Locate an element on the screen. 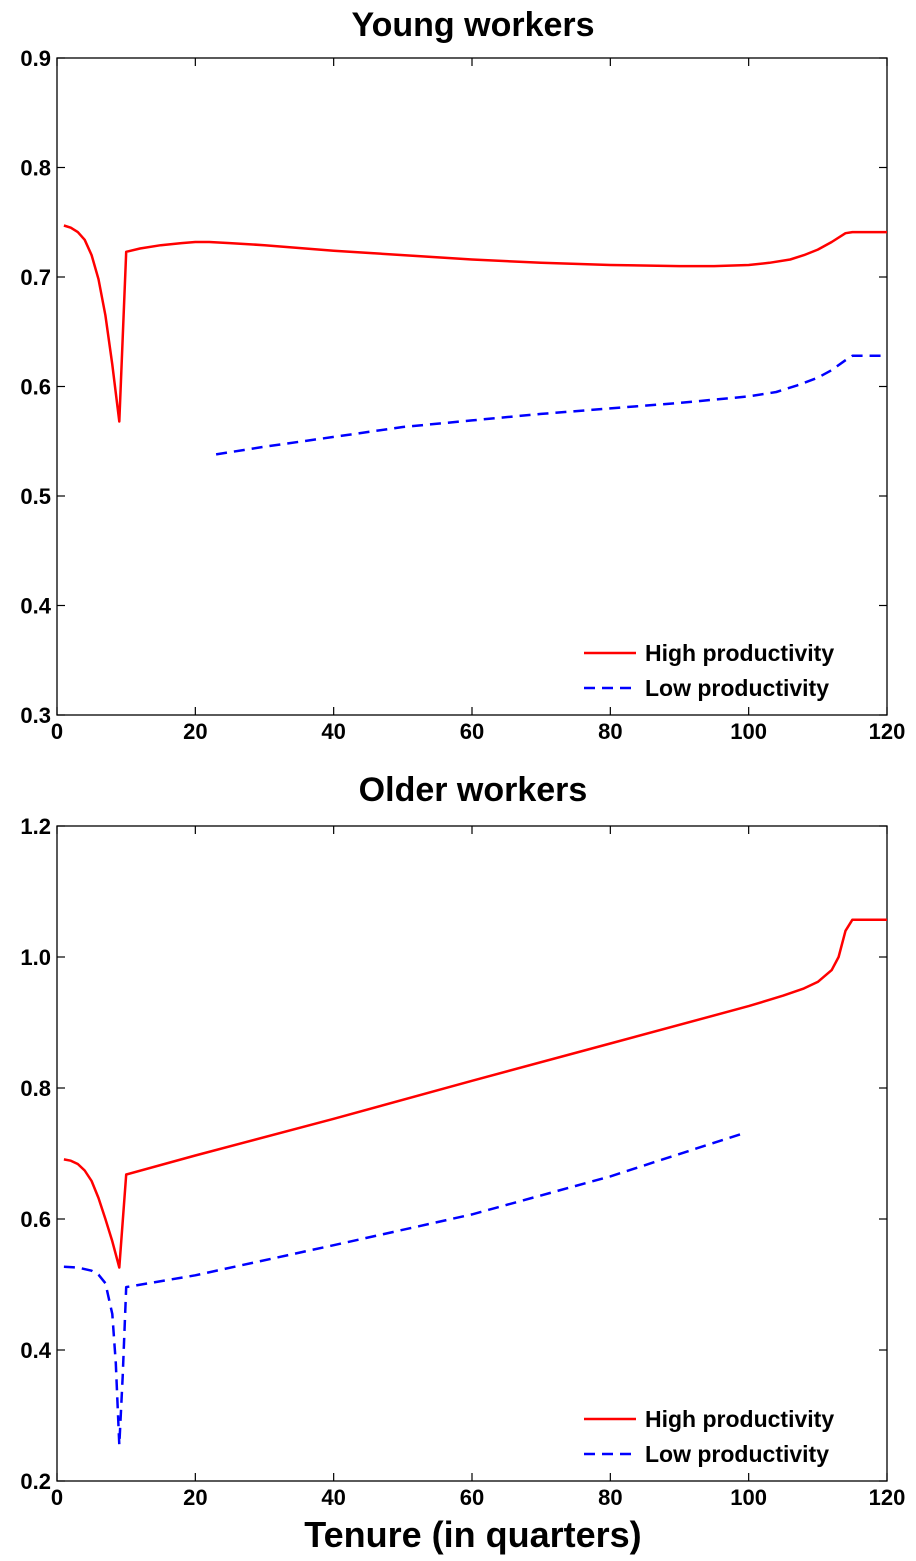  y-tick-label: 1.0 is located at coordinates (35, 957).